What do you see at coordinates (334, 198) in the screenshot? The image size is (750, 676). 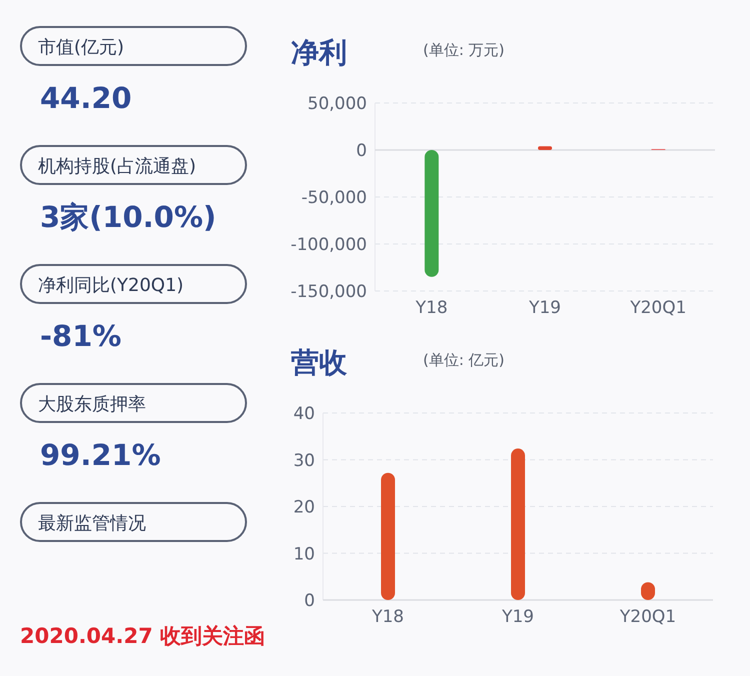 I see `y-tick-label: -50,000` at bounding box center [334, 198].